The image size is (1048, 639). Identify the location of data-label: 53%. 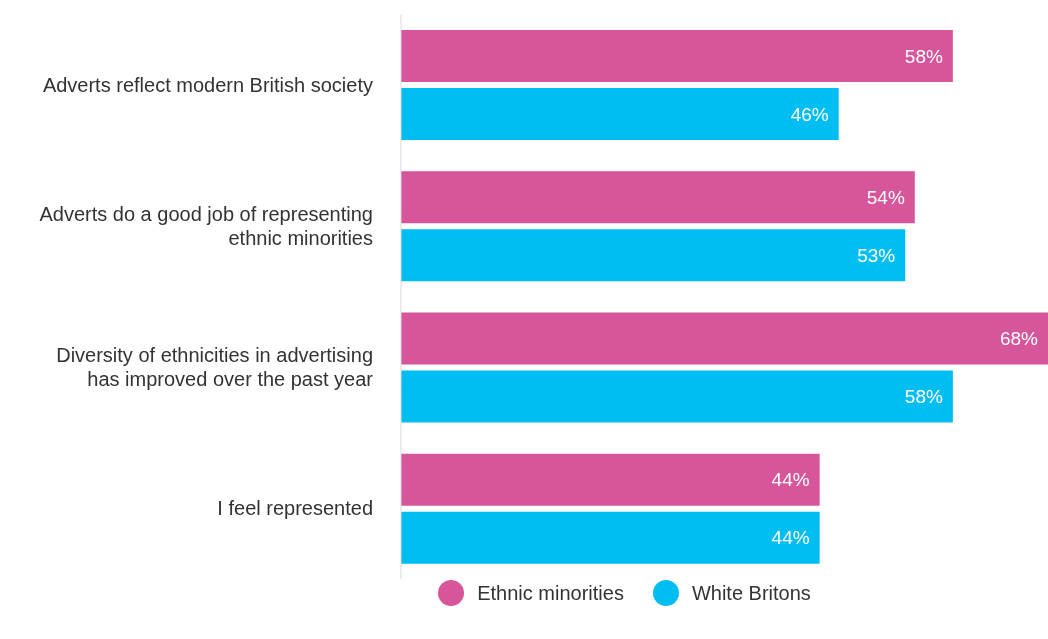
(876, 255).